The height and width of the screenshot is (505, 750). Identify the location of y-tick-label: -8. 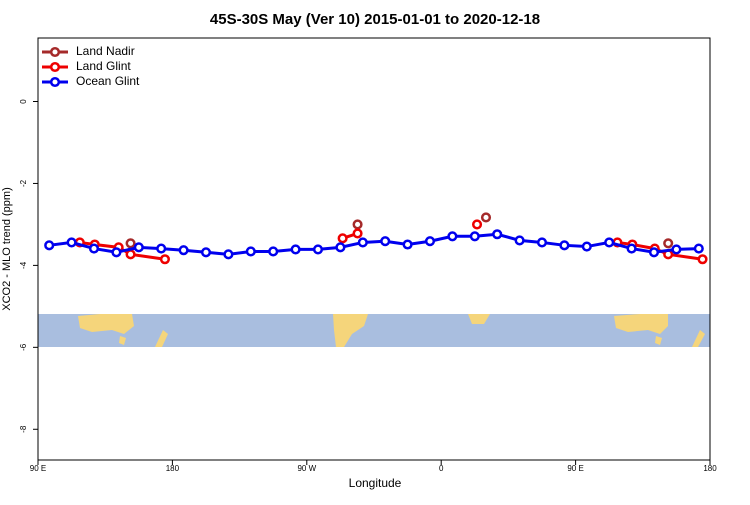
(23, 429).